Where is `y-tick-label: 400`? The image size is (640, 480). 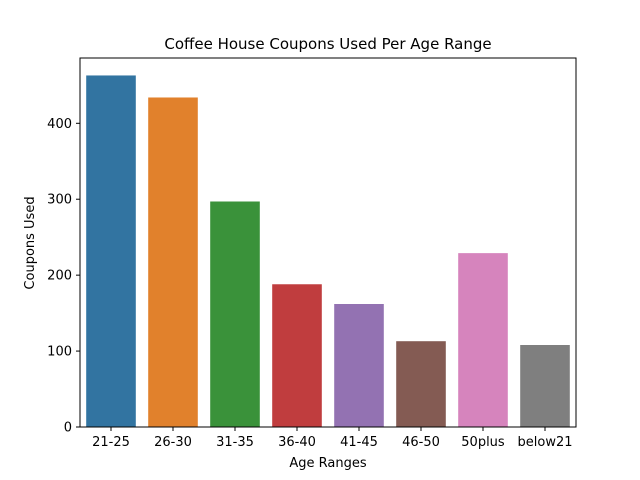
y-tick-label: 400 is located at coordinates (59, 124).